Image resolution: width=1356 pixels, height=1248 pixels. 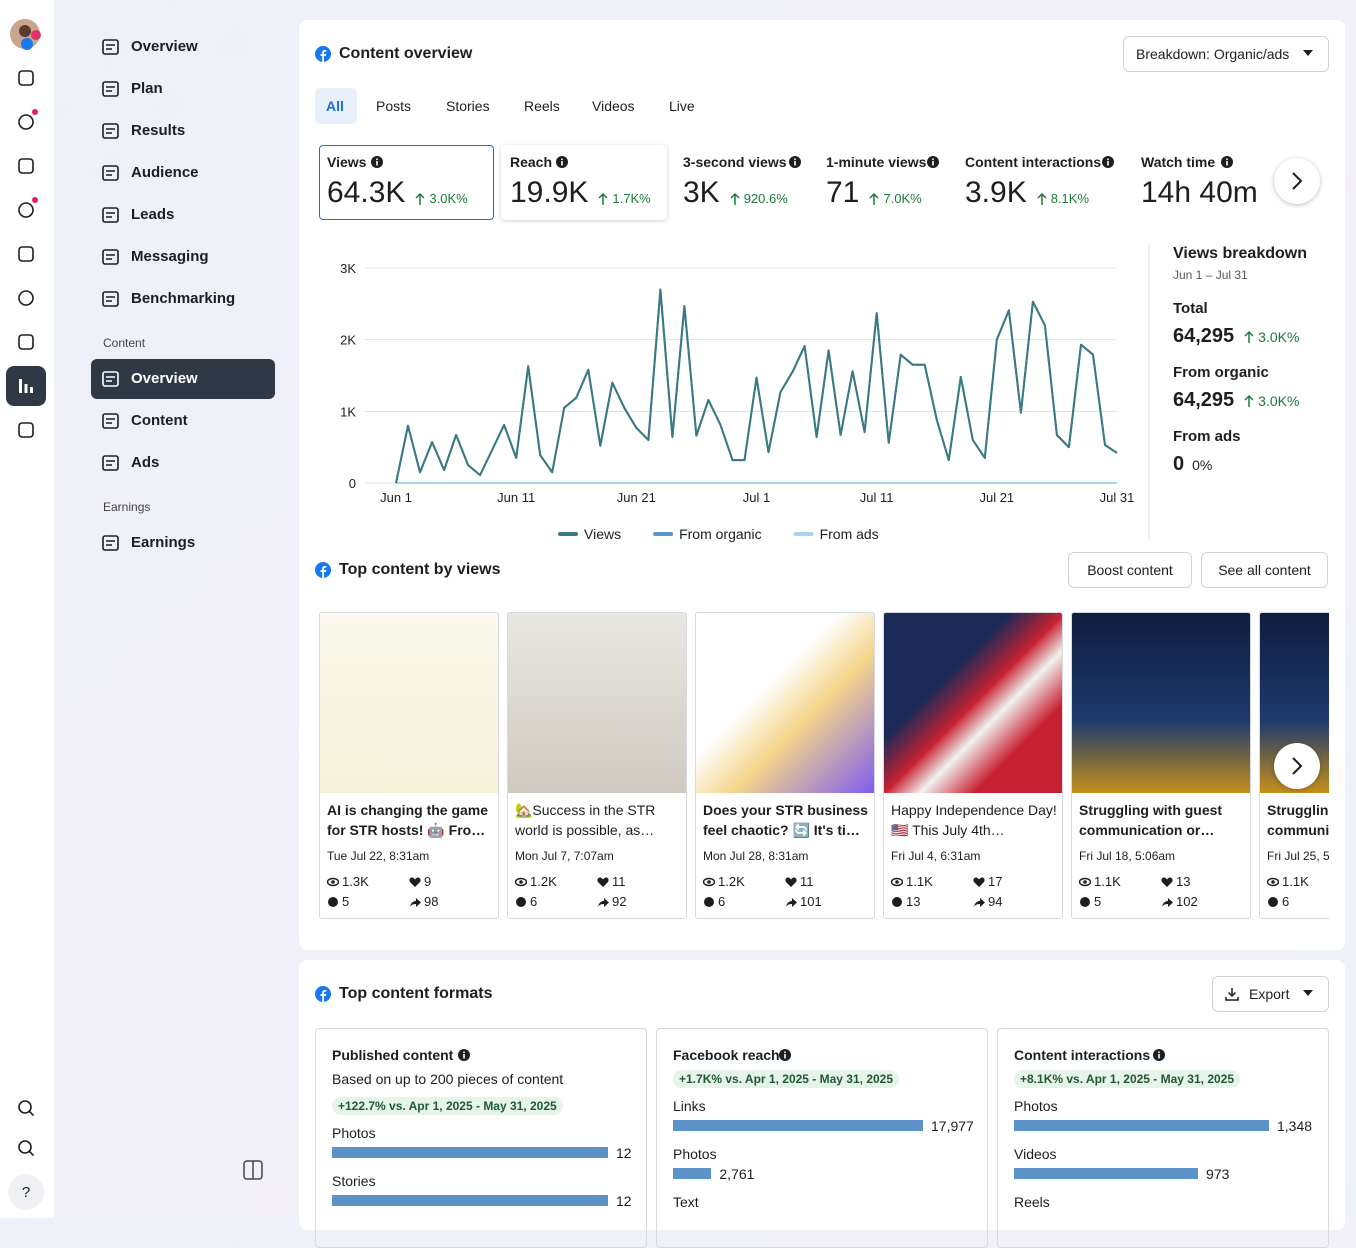 I want to click on y-tick-label: 2K, so click(x=348, y=340).